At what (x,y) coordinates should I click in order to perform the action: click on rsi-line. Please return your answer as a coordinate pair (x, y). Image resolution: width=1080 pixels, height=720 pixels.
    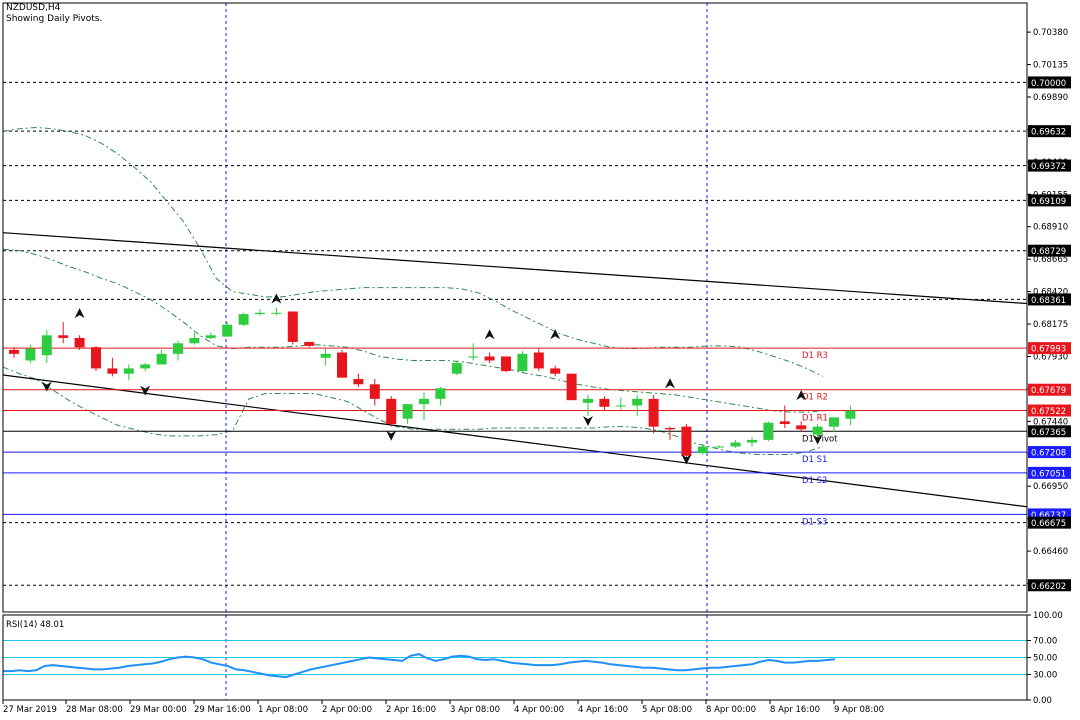
    Looking at the image, I should click on (419, 666).